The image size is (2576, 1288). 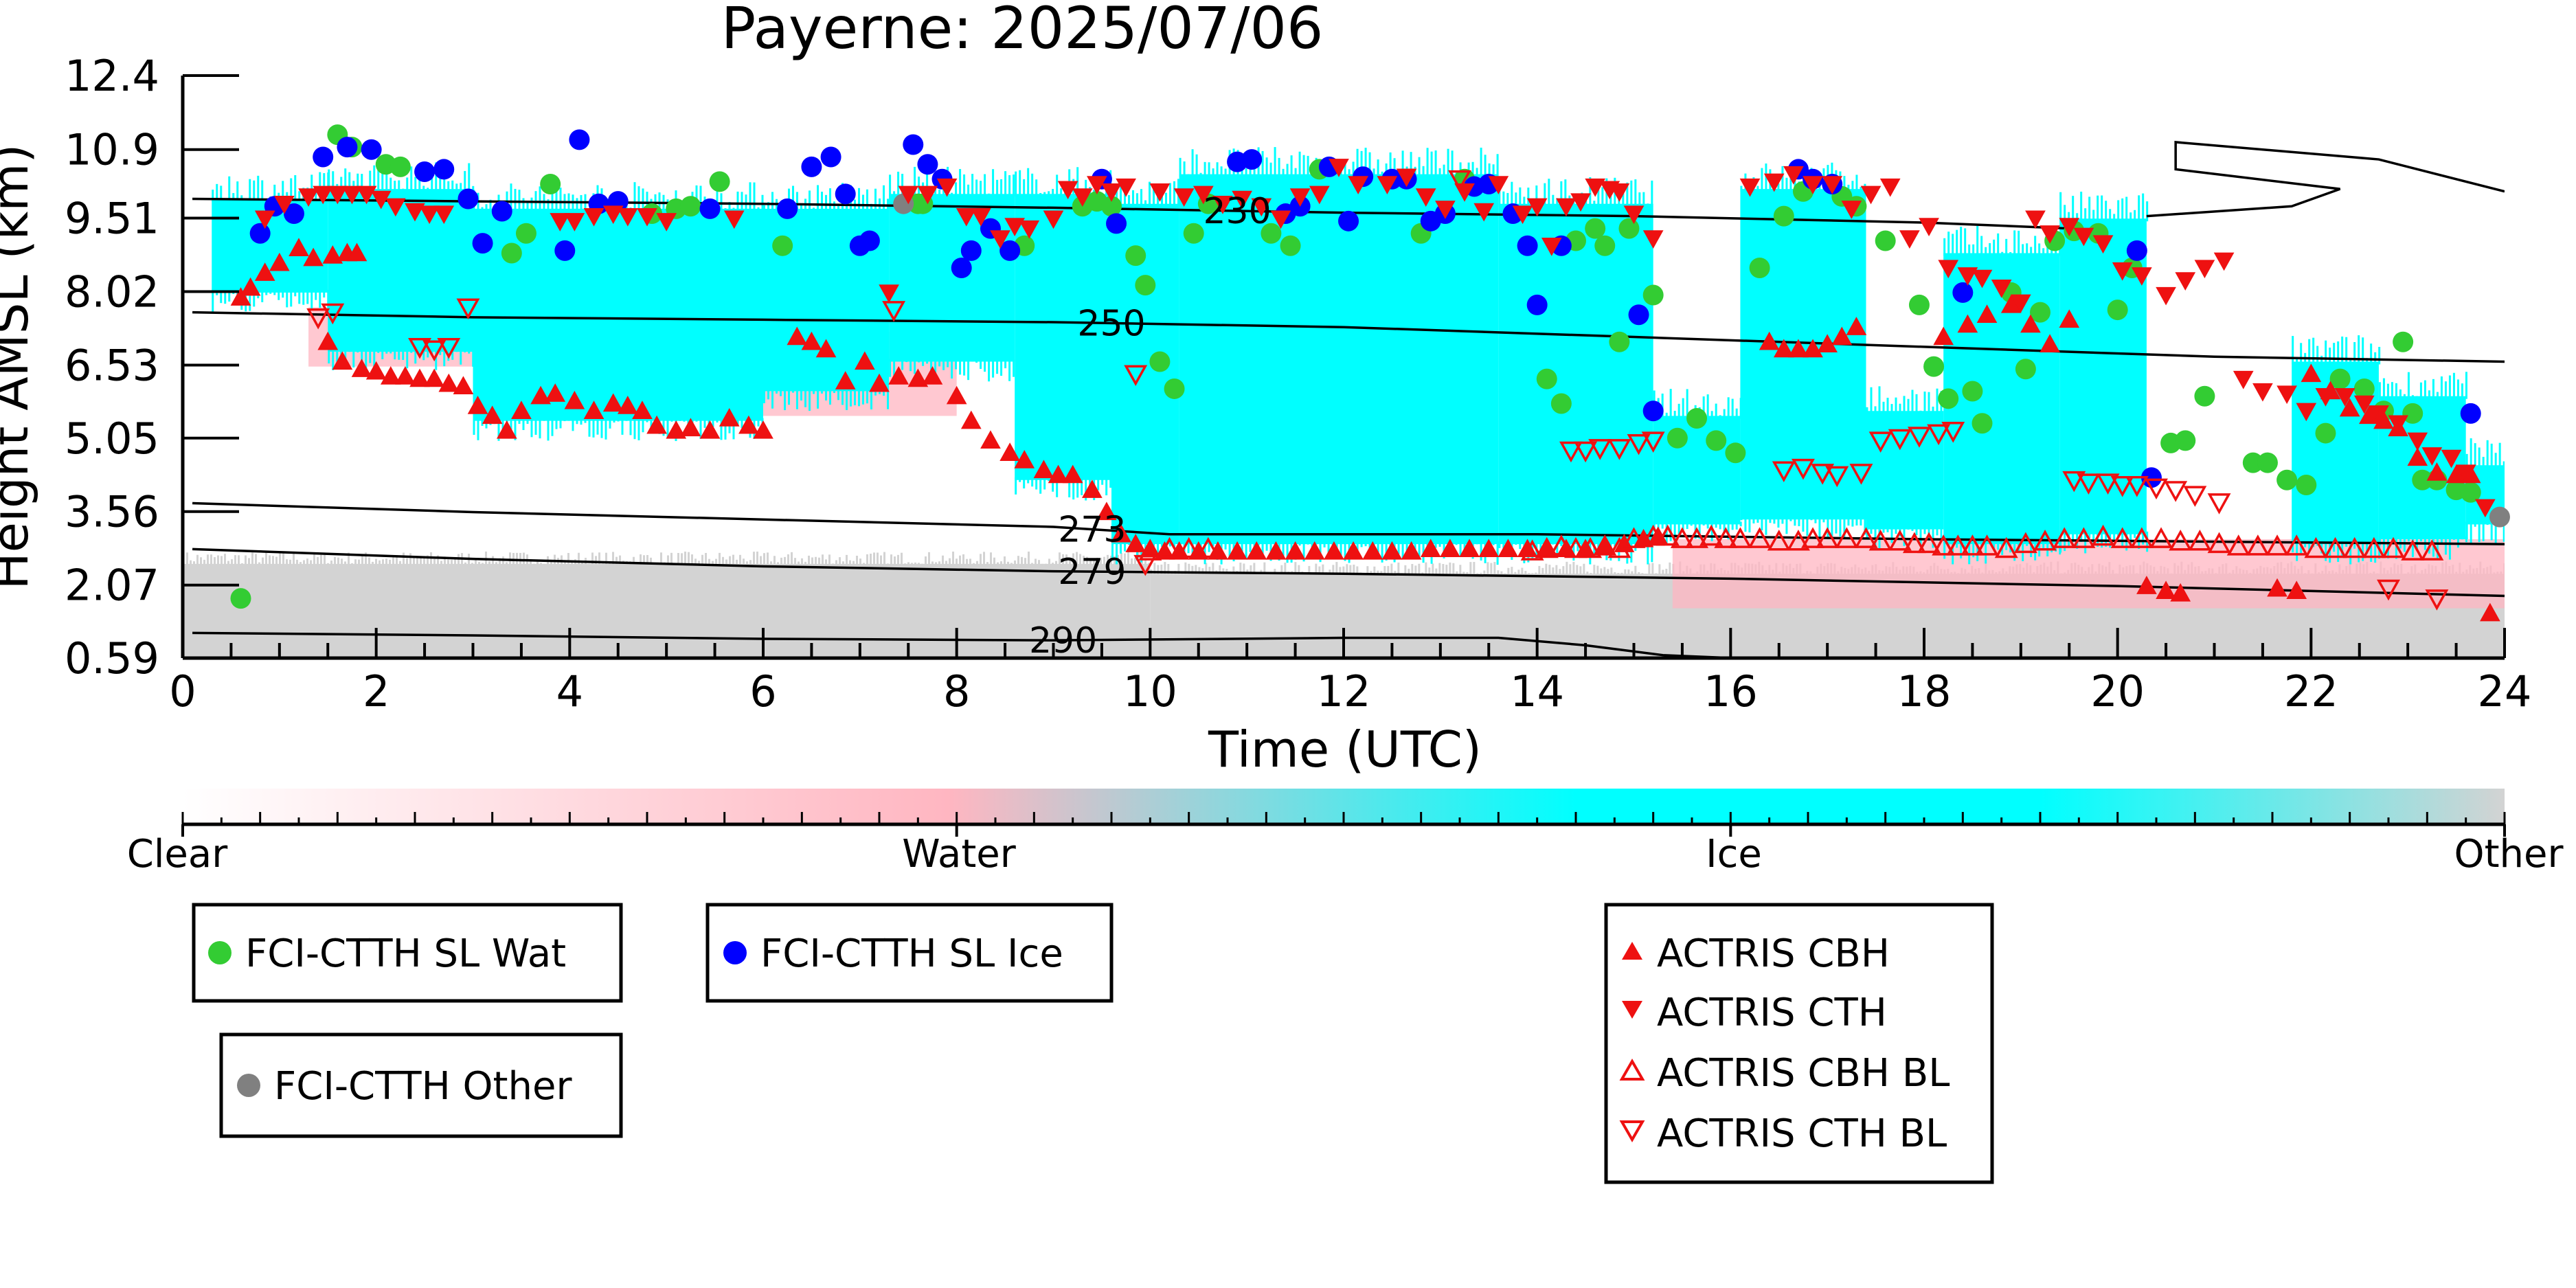 I want to click on colorbar-label-other: Other, so click(x=2509, y=854).